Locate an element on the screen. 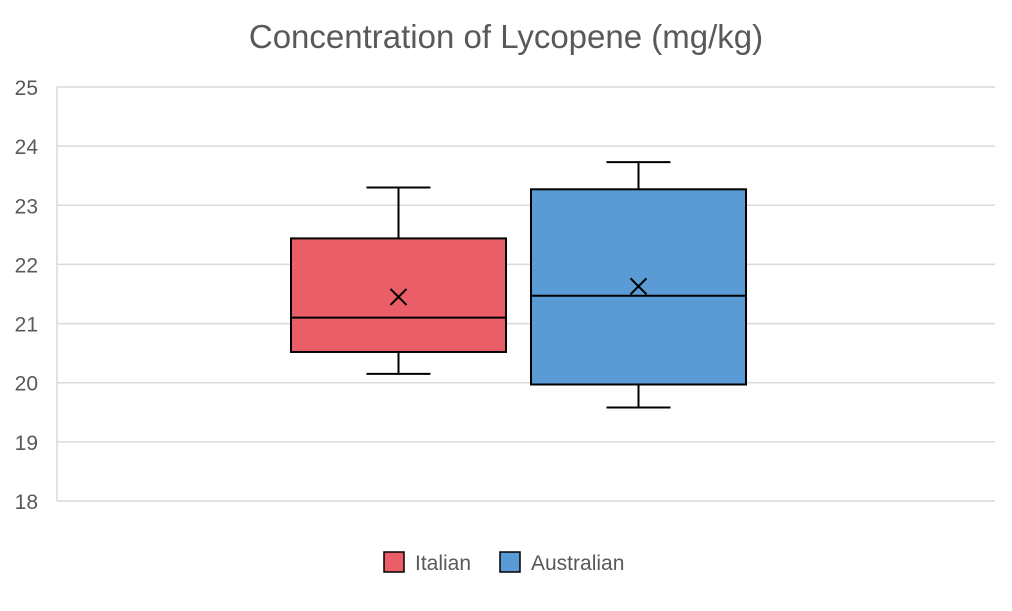 The width and height of the screenshot is (1012, 611). legend: Italian Australian is located at coordinates (503, 563).